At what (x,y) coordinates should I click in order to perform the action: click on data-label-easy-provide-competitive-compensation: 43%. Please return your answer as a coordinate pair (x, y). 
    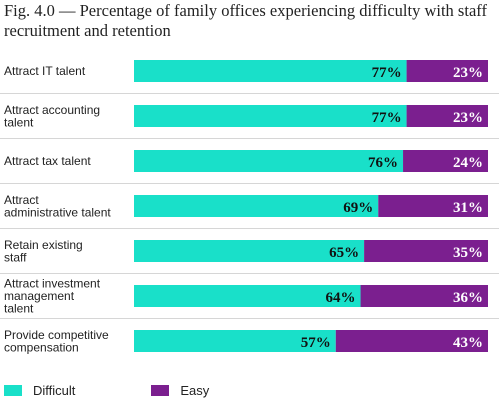
    Looking at the image, I should click on (468, 343).